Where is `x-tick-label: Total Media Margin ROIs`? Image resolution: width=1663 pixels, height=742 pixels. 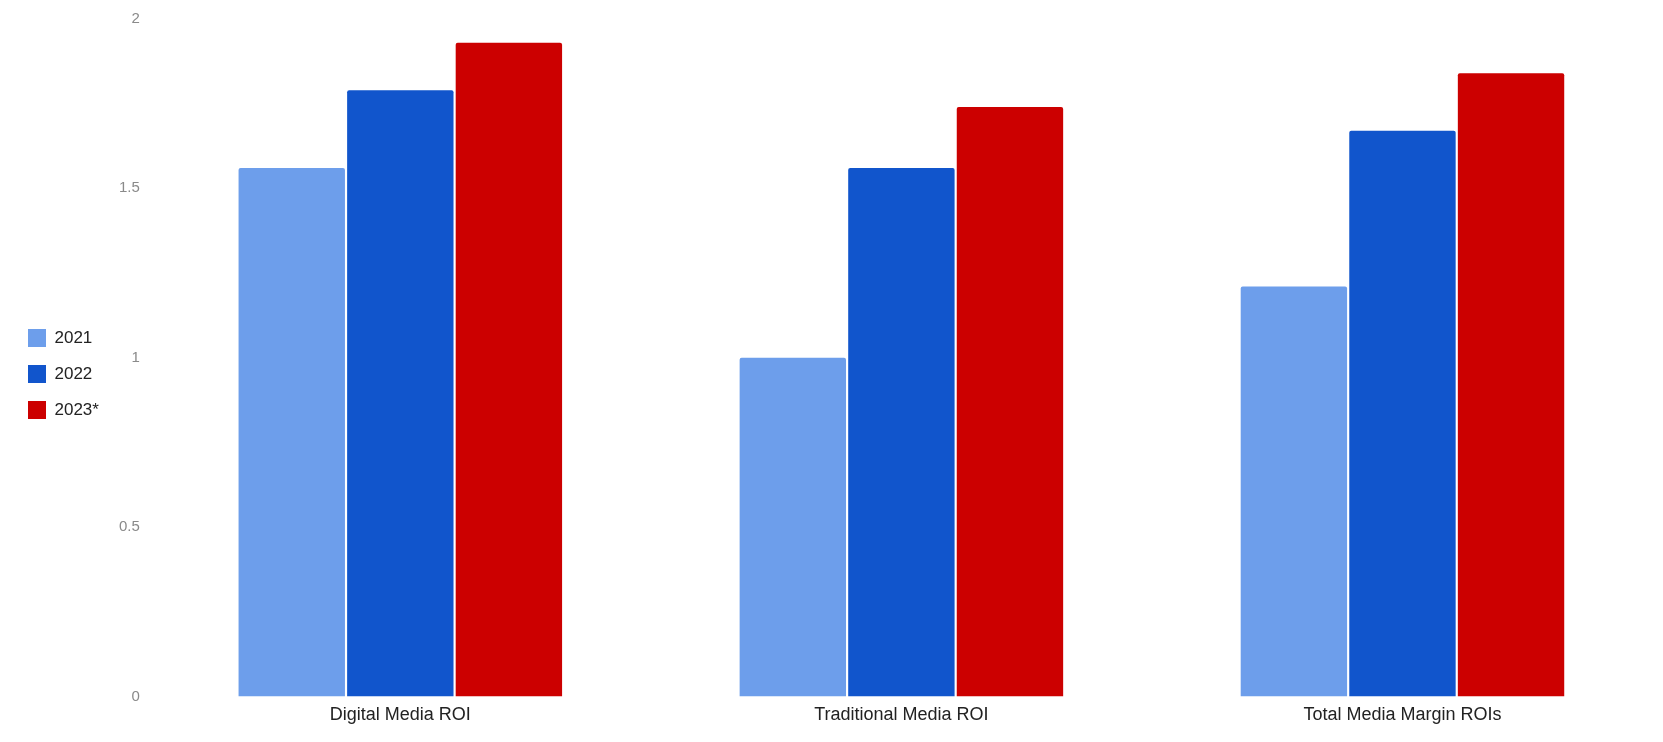
x-tick-label: Total Media Margin ROIs is located at coordinates (1402, 714).